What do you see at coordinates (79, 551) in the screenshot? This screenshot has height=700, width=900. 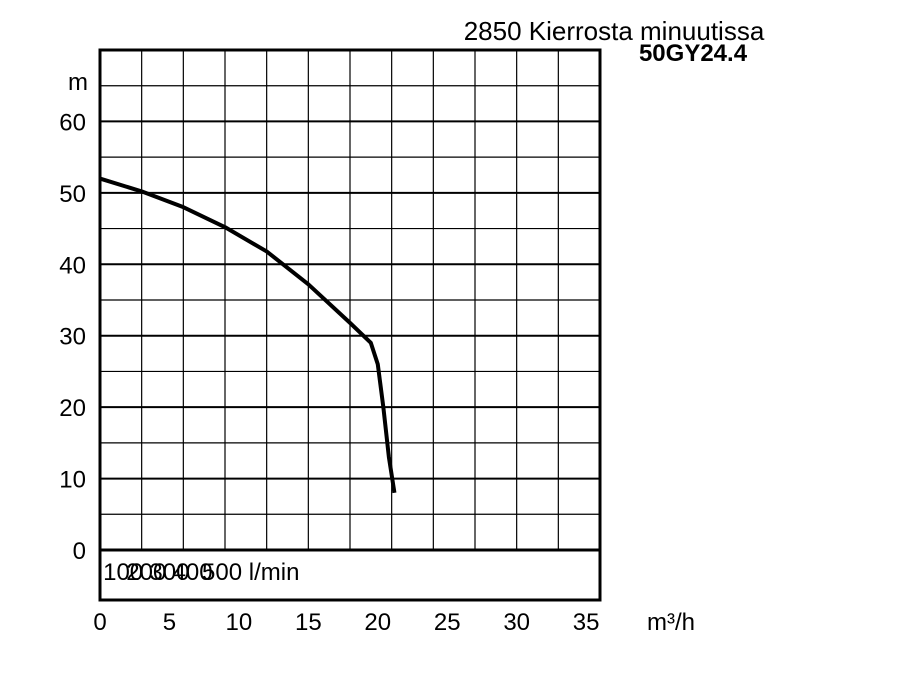 I see `y-tick-label: 0` at bounding box center [79, 551].